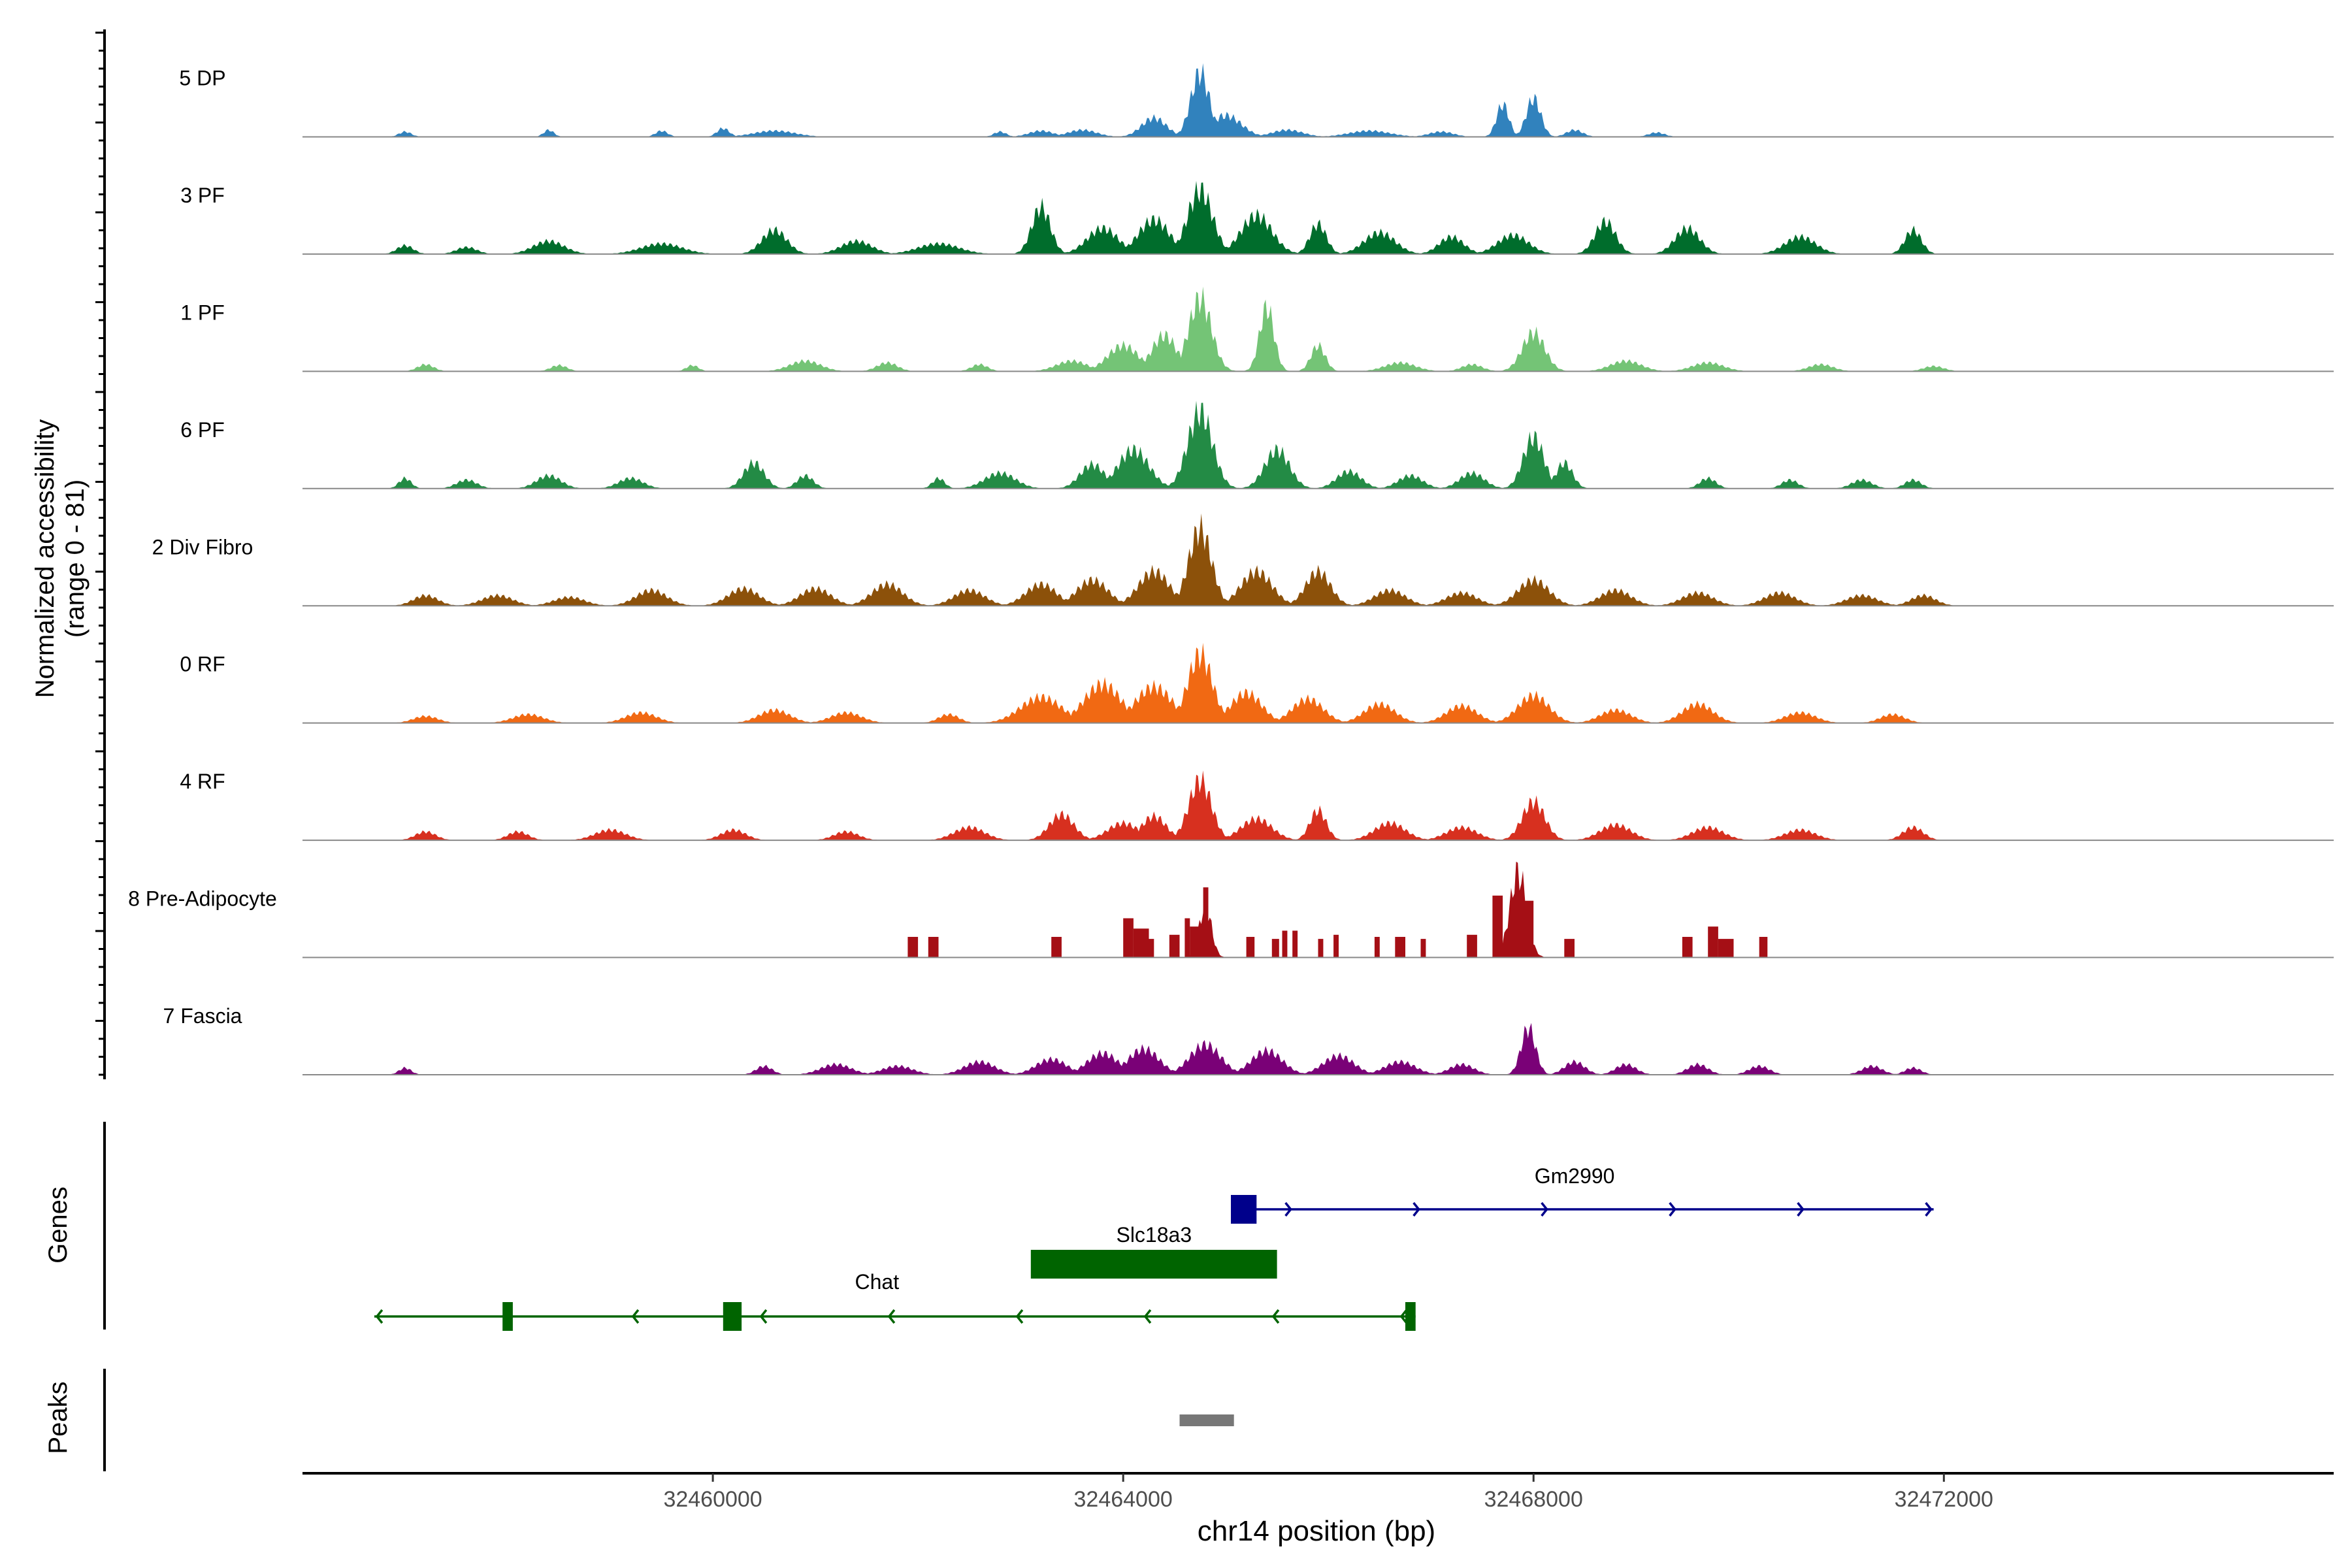  What do you see at coordinates (877, 1282) in the screenshot?
I see `gene-label: Chat` at bounding box center [877, 1282].